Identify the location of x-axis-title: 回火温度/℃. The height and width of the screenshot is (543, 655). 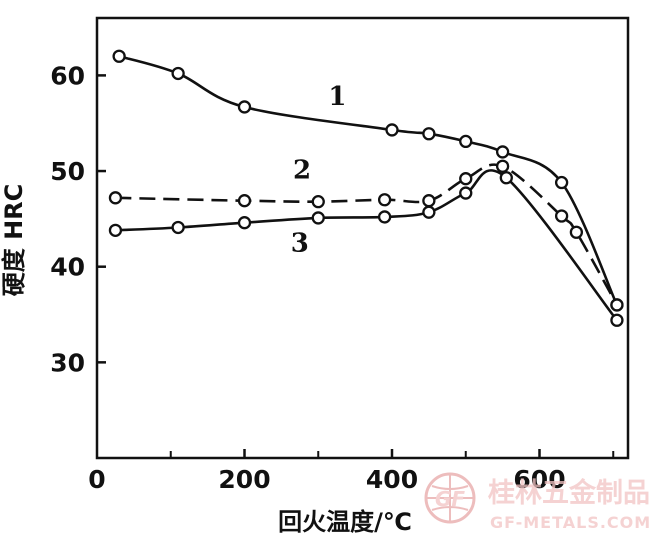
(345, 522).